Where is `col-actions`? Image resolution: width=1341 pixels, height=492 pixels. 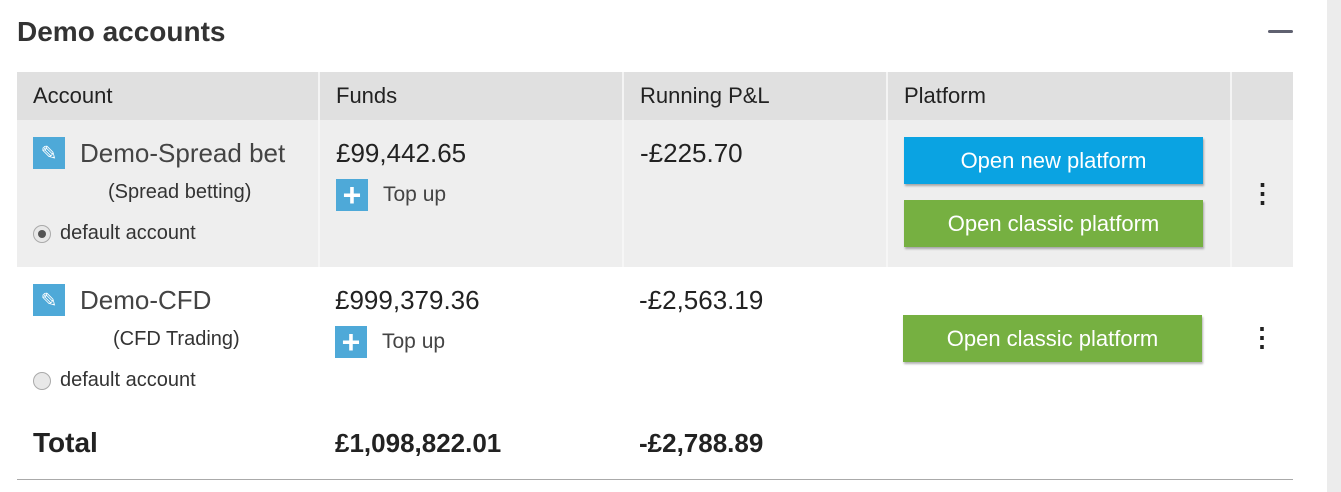
col-actions is located at coordinates (1262, 96).